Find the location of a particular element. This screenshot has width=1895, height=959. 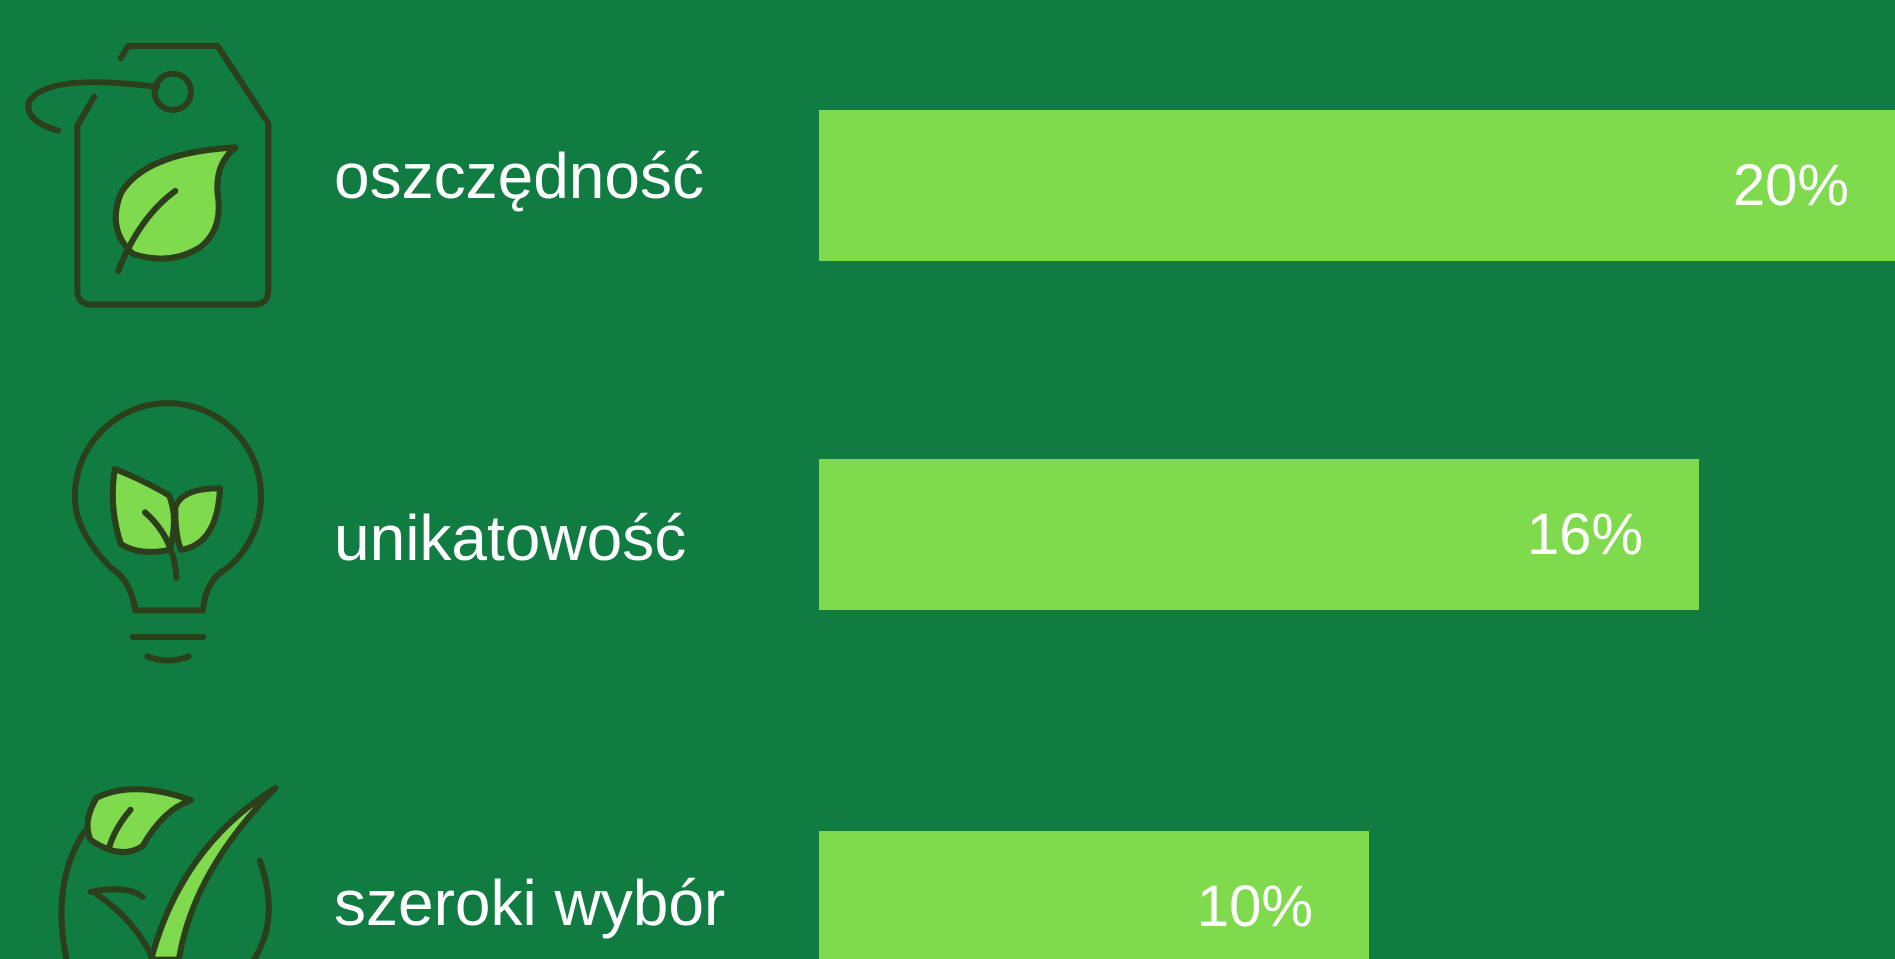

icons is located at coordinates (152, 500).